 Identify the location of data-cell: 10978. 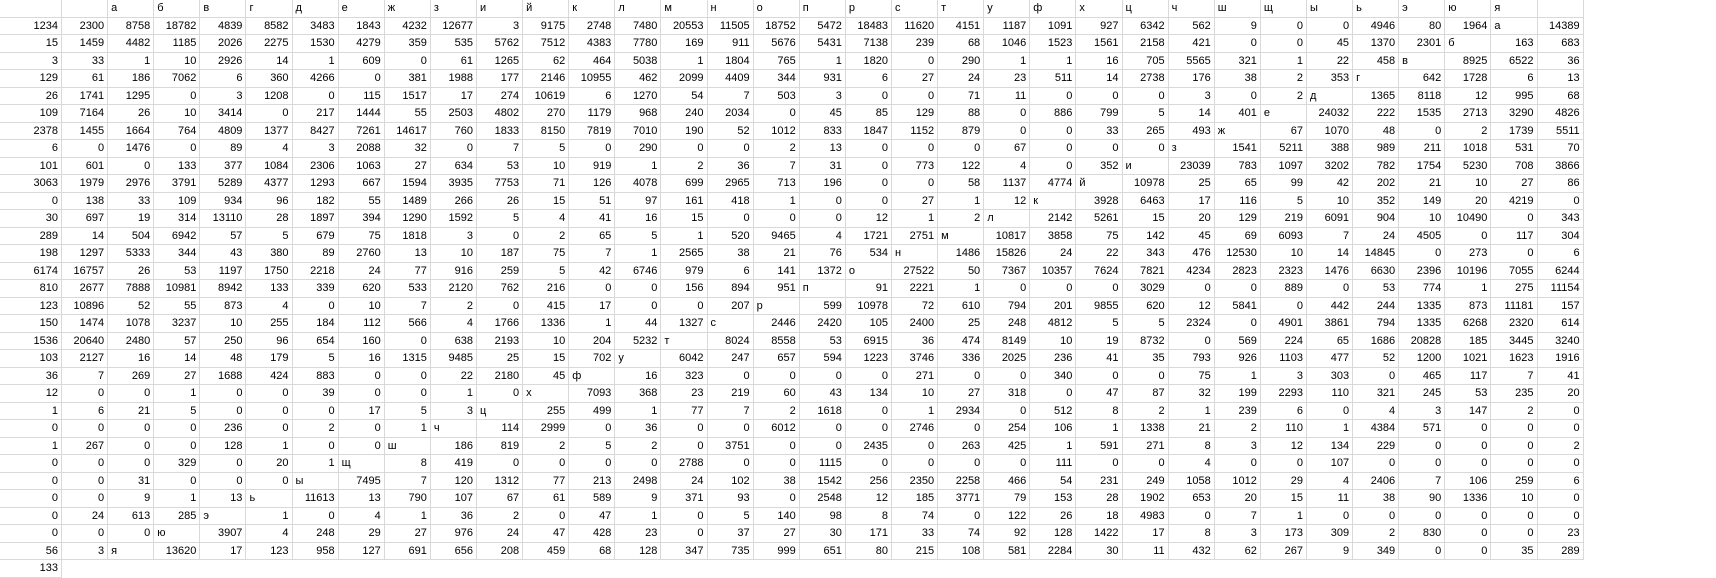
(1145, 184).